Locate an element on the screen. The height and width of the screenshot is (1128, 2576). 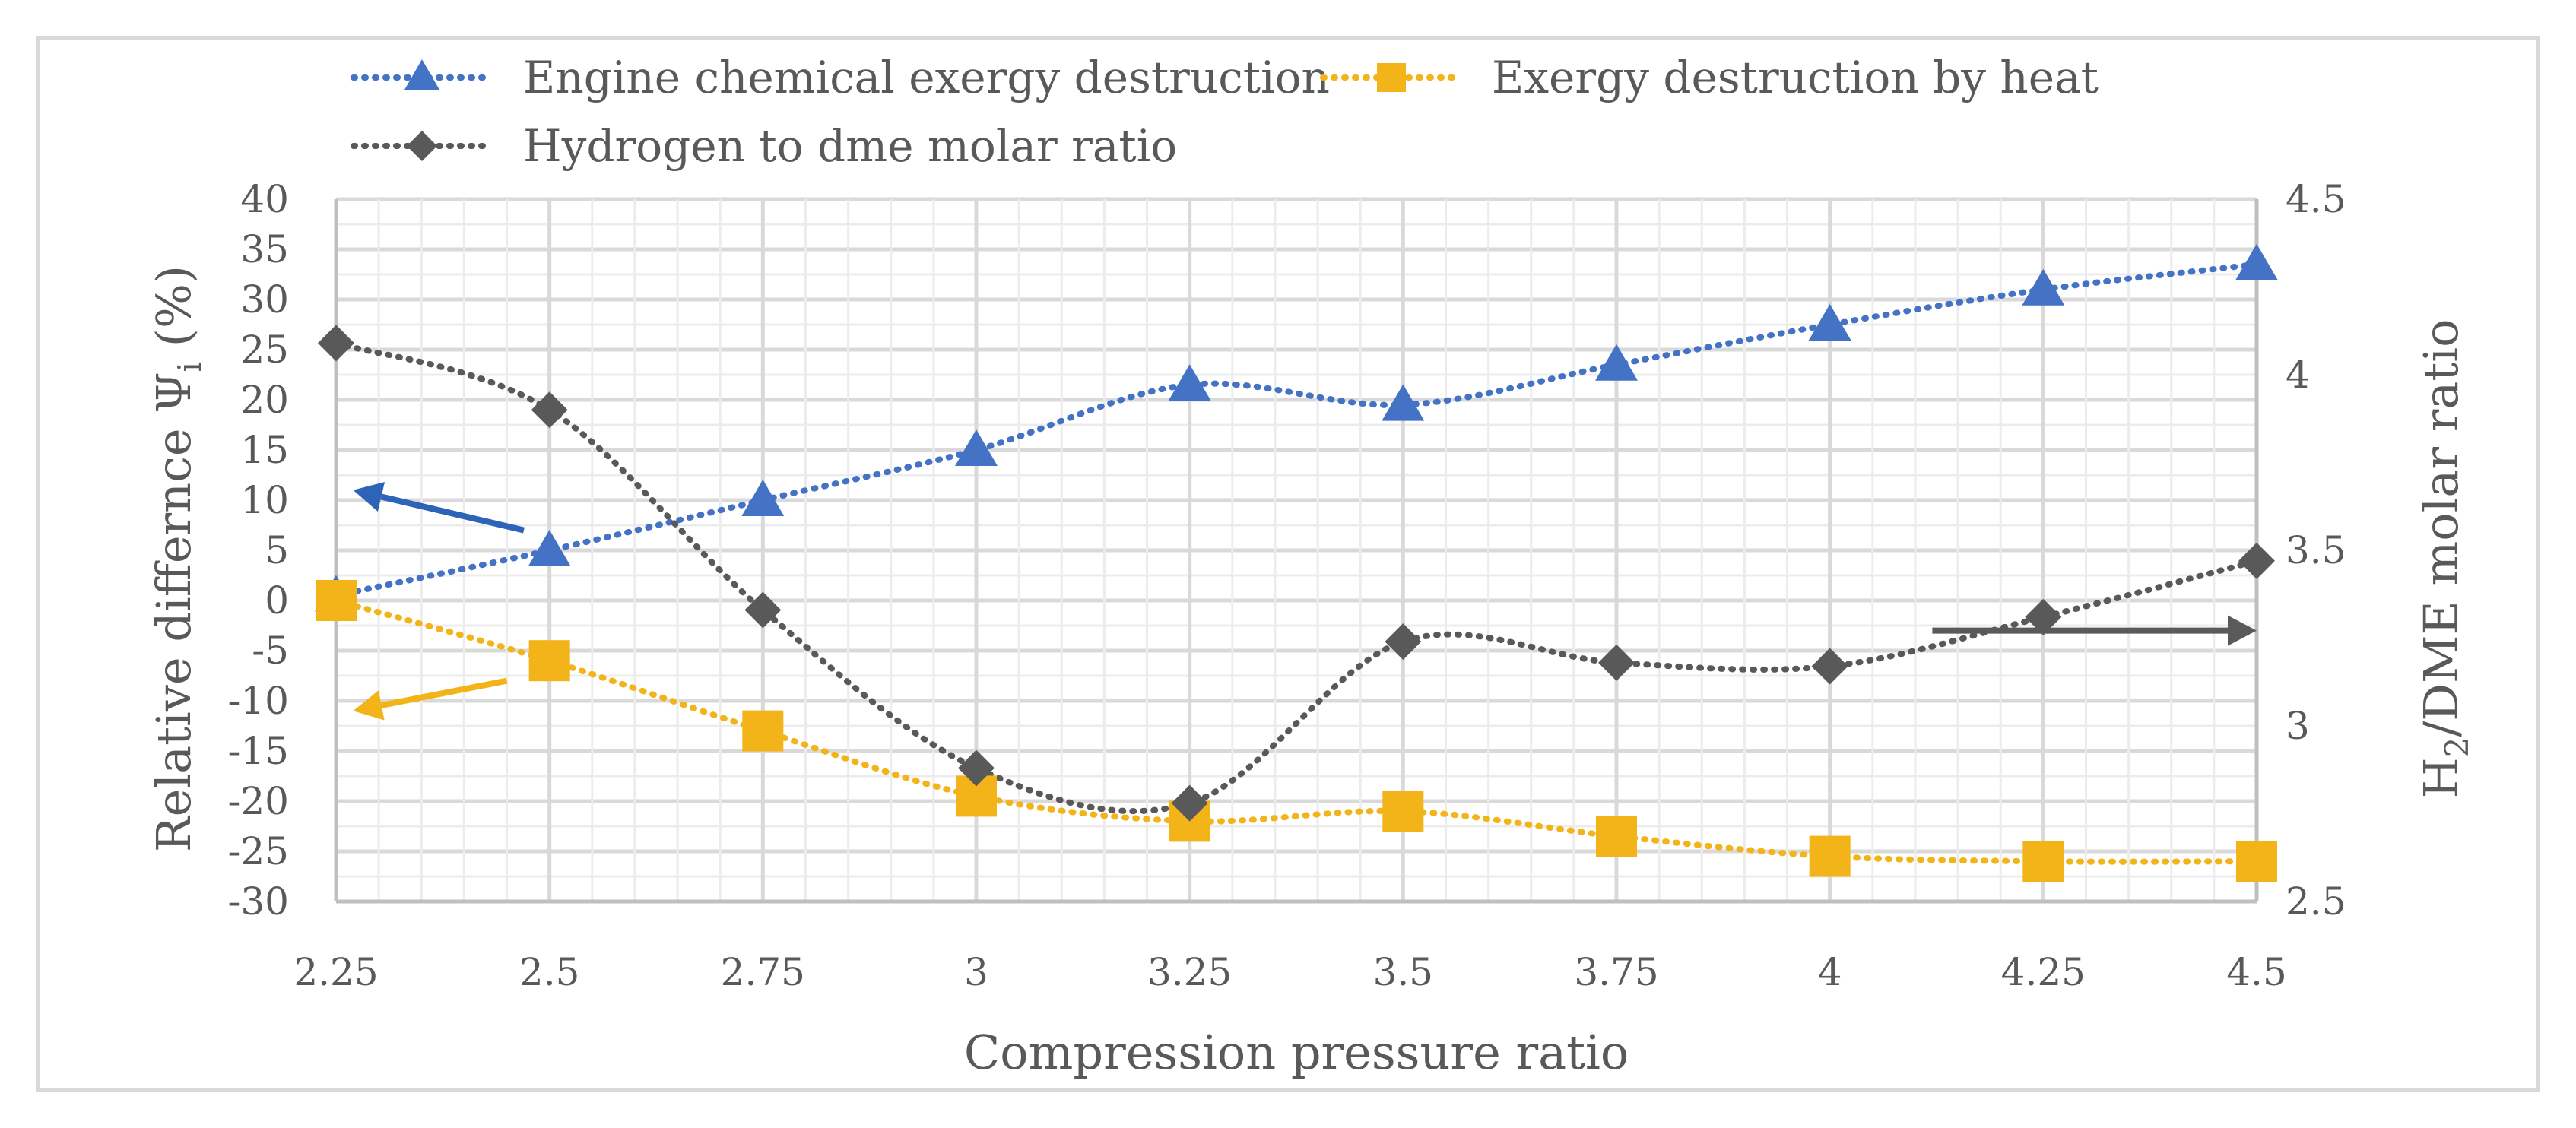
y-left-tick-label: 40 is located at coordinates (264, 199).